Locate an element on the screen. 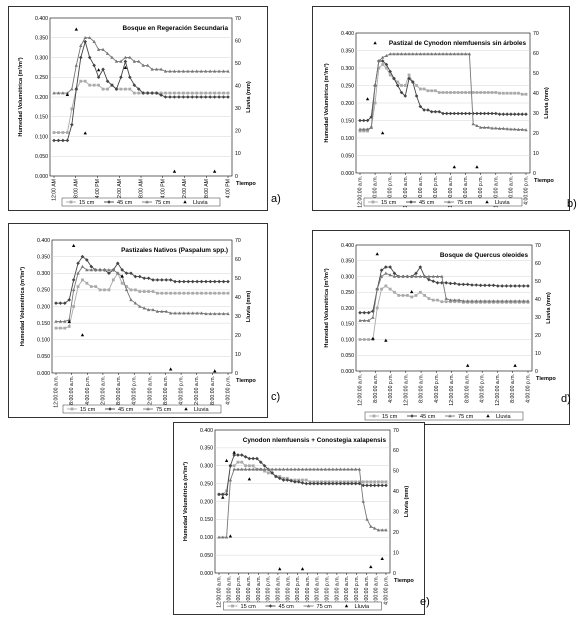  y-tick-label-right: 10 is located at coordinates (396, 553).